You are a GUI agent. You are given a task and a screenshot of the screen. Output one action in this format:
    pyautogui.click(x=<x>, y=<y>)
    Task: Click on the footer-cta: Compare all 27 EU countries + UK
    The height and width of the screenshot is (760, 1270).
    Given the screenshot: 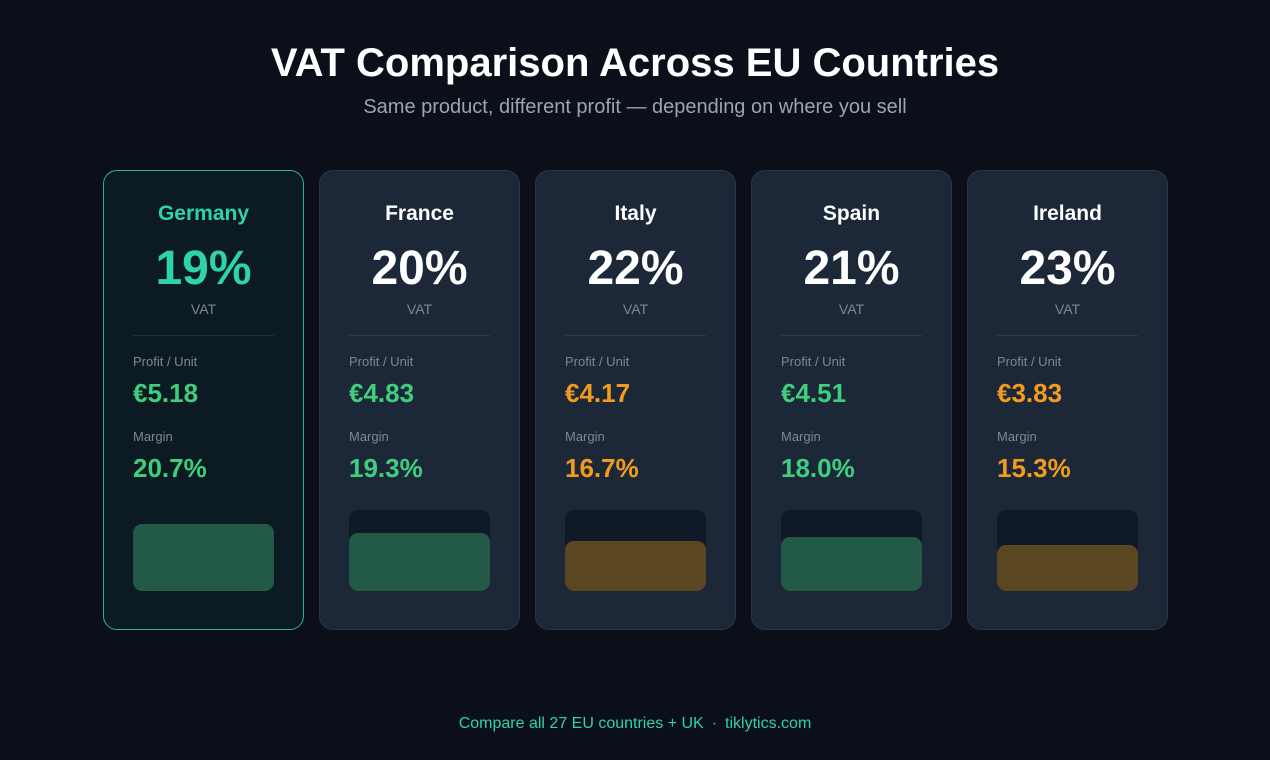 What is the action you would take?
    pyautogui.click(x=581, y=723)
    